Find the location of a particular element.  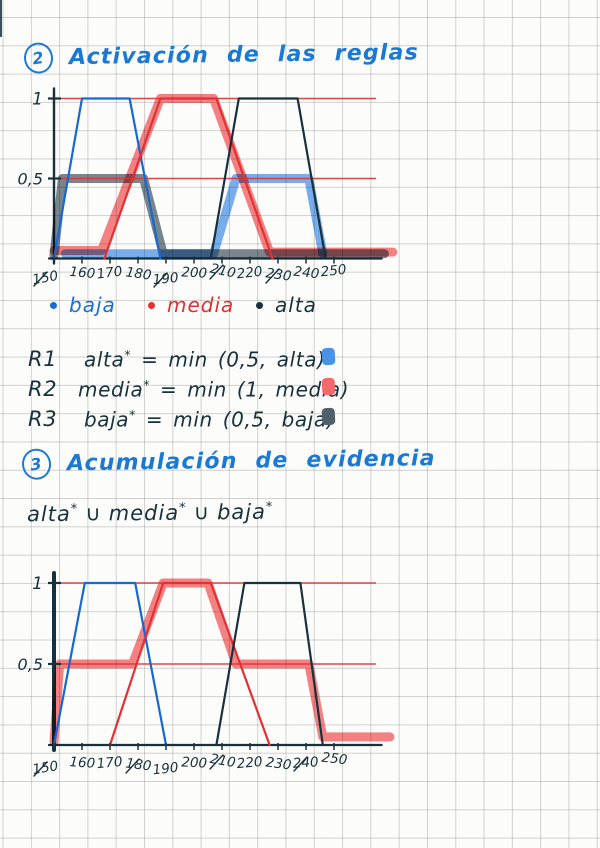

section-3-title: 3 Acumulación de evidencia is located at coordinates (228, 462).